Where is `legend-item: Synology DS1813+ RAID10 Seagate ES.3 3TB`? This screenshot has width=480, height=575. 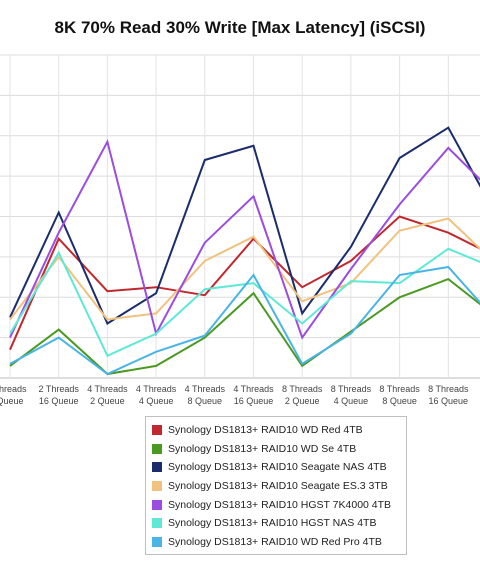
legend-item: Synology DS1813+ RAID10 Seagate ES.3 3TB is located at coordinates (276, 486).